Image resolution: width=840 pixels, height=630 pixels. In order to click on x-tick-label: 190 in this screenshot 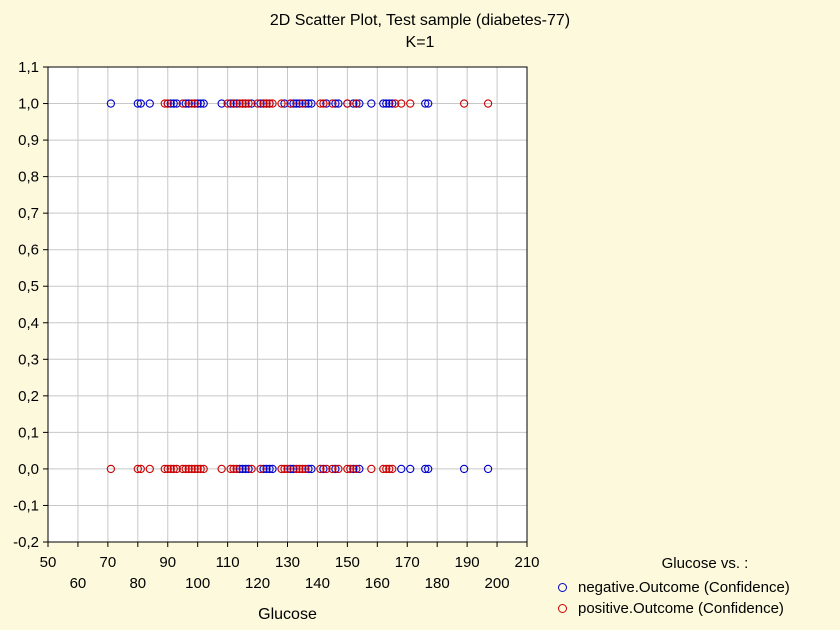, I will do `click(467, 562)`.